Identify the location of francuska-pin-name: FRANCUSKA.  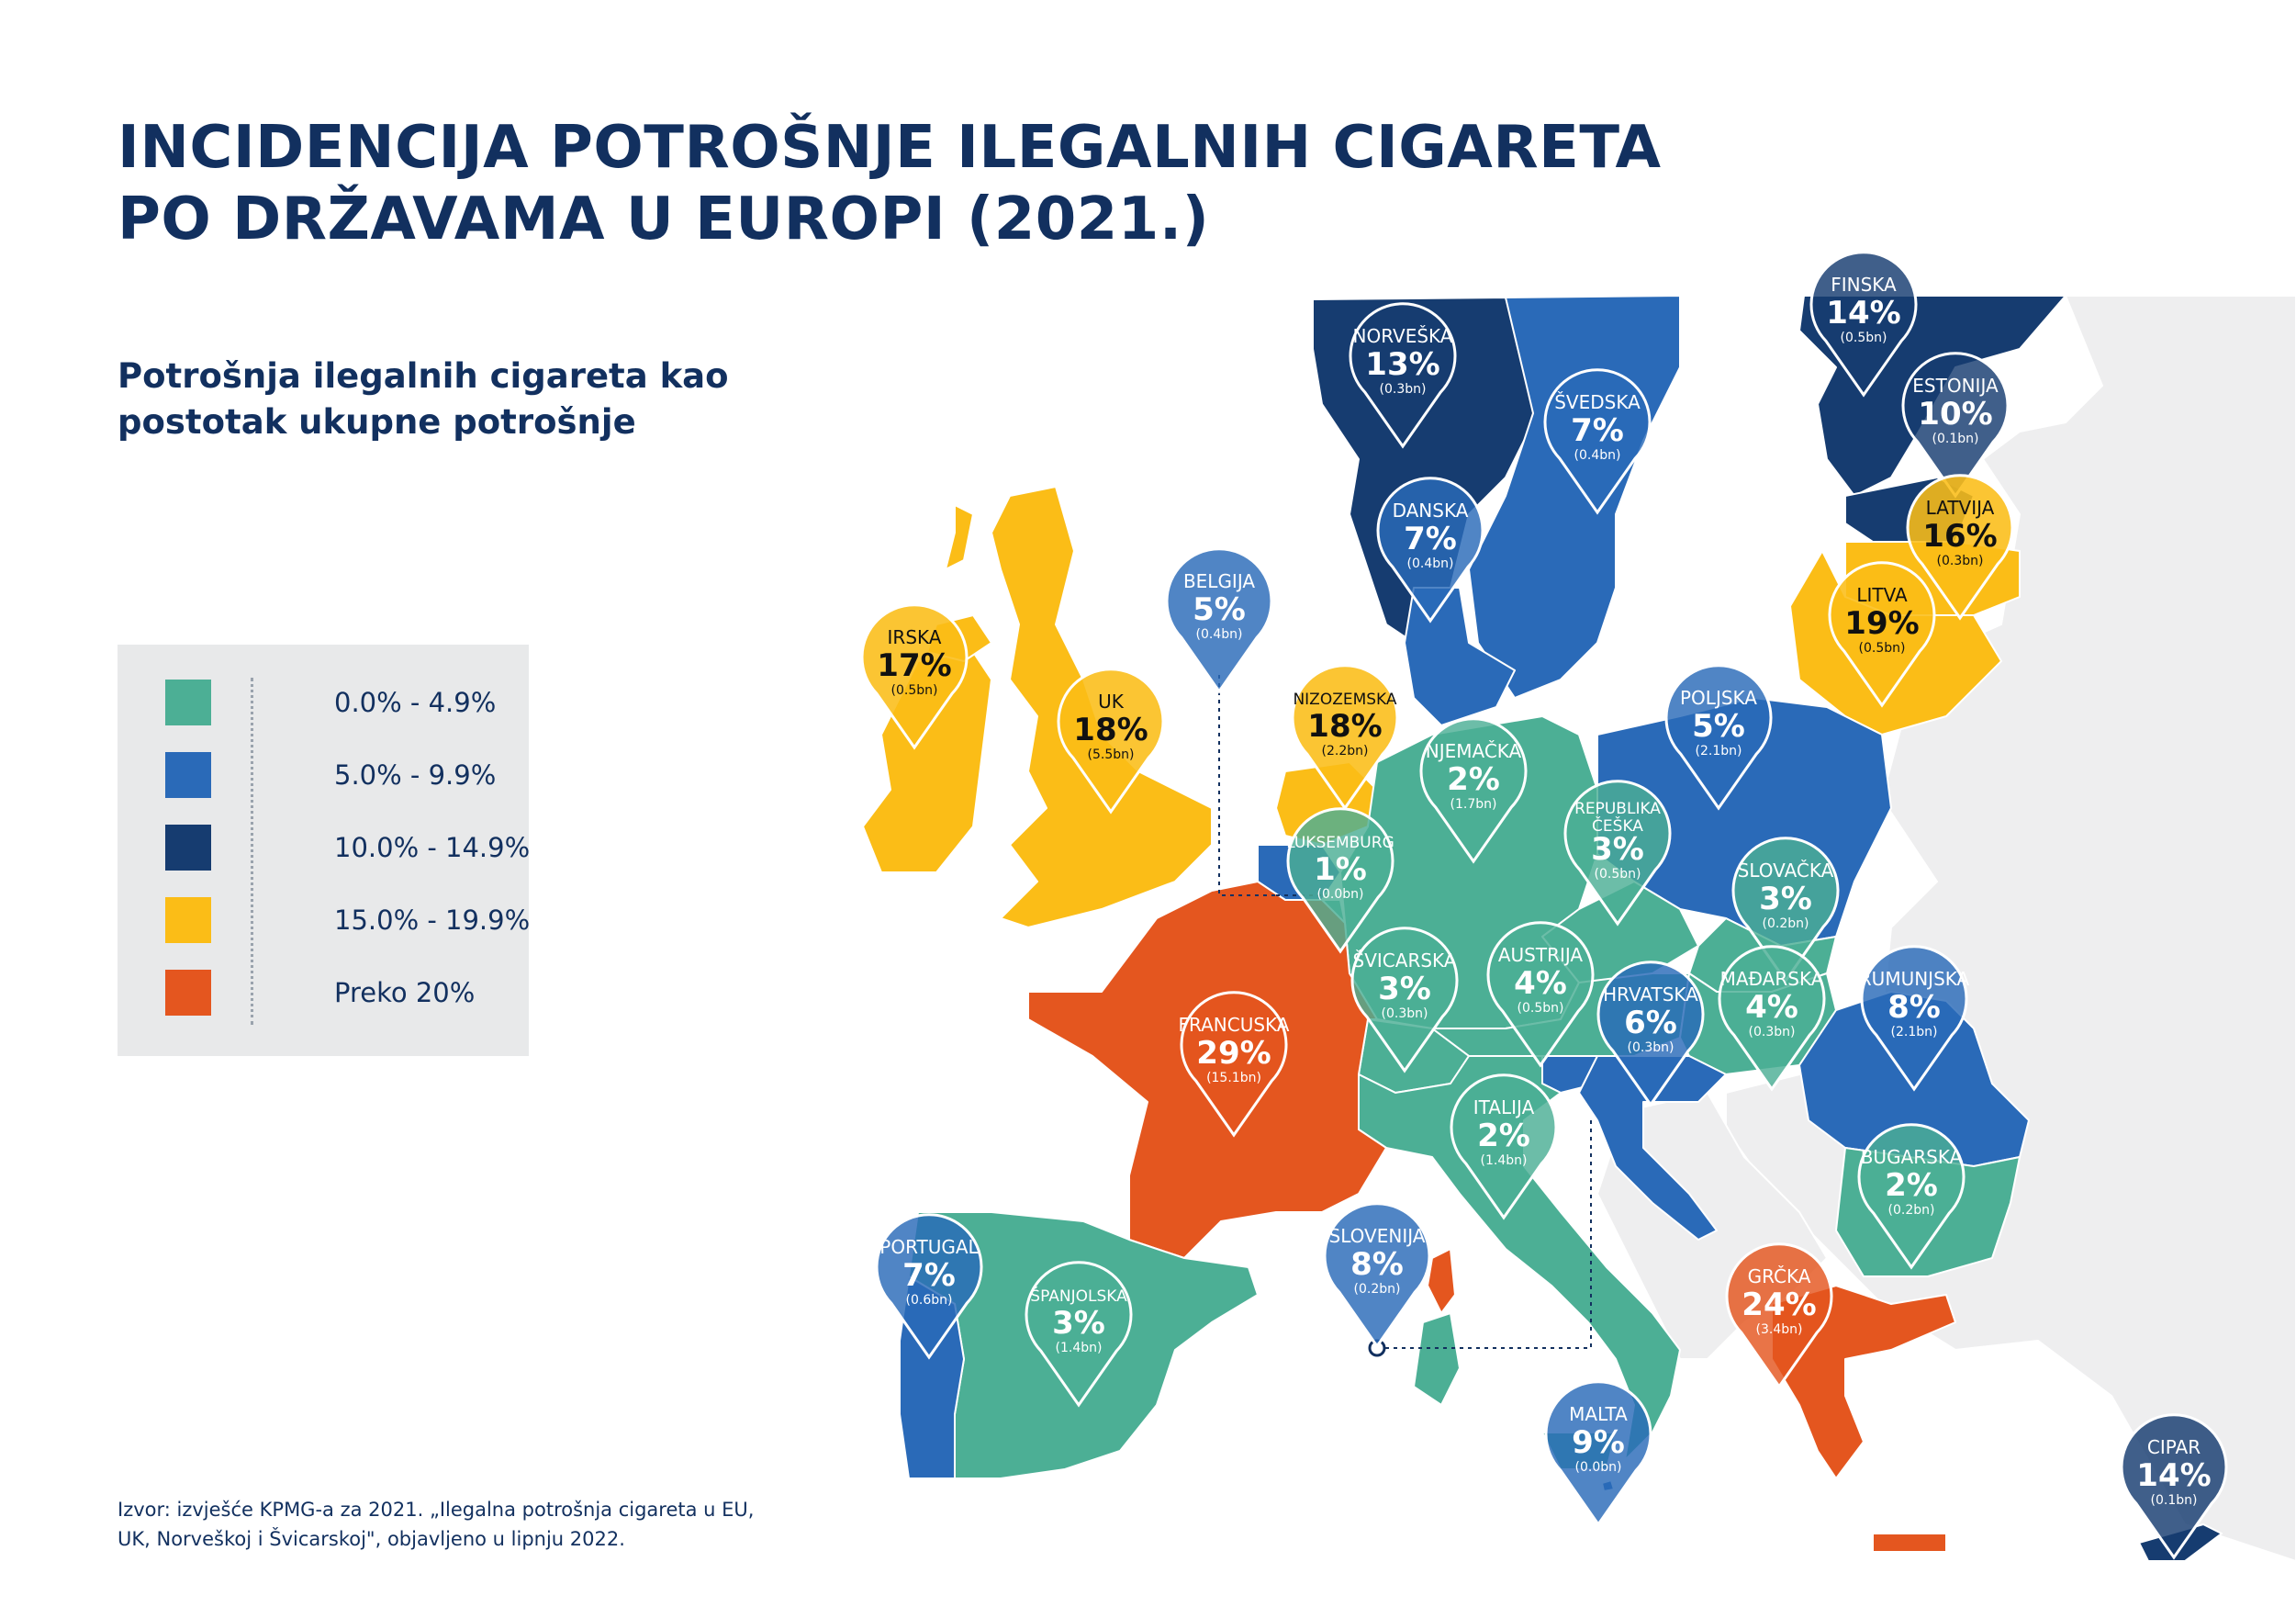
(1234, 1025).